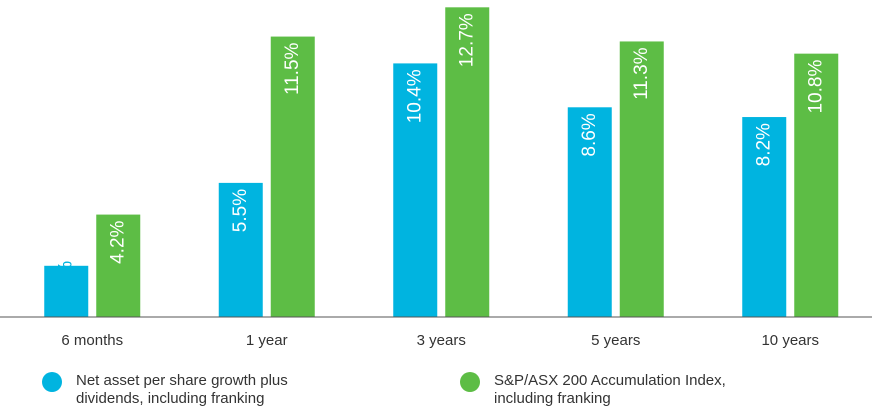 This screenshot has height=420, width=872. Describe the element at coordinates (66, 285) in the screenshot. I see `data-label: 2.1 %` at that location.